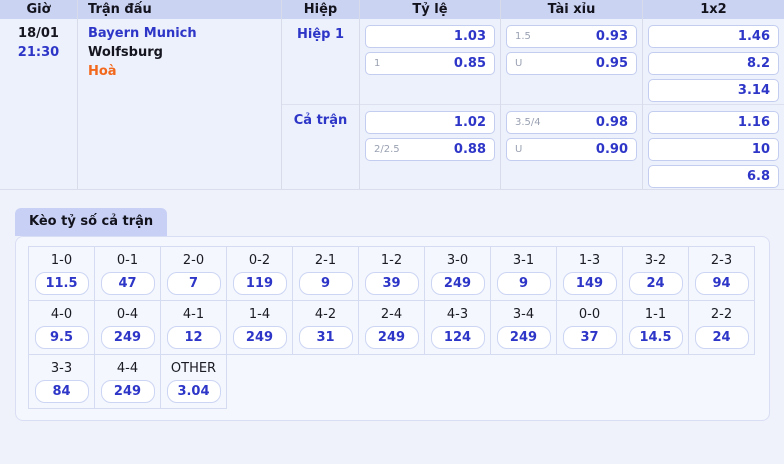 The height and width of the screenshot is (464, 784). I want to click on over-under-line: 1.5, so click(523, 36).